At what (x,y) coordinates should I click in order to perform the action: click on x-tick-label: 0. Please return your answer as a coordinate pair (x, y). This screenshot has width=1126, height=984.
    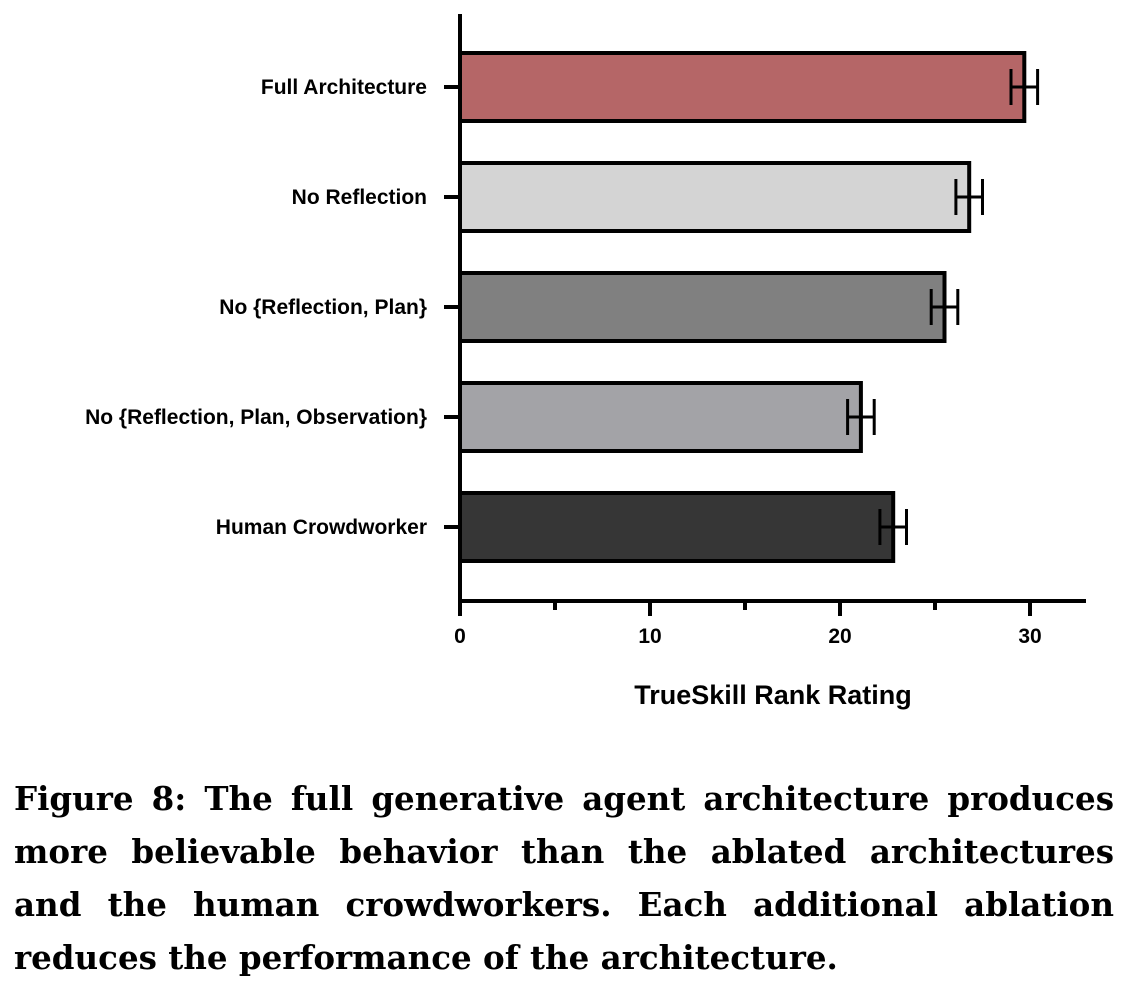
    Looking at the image, I should click on (460, 636).